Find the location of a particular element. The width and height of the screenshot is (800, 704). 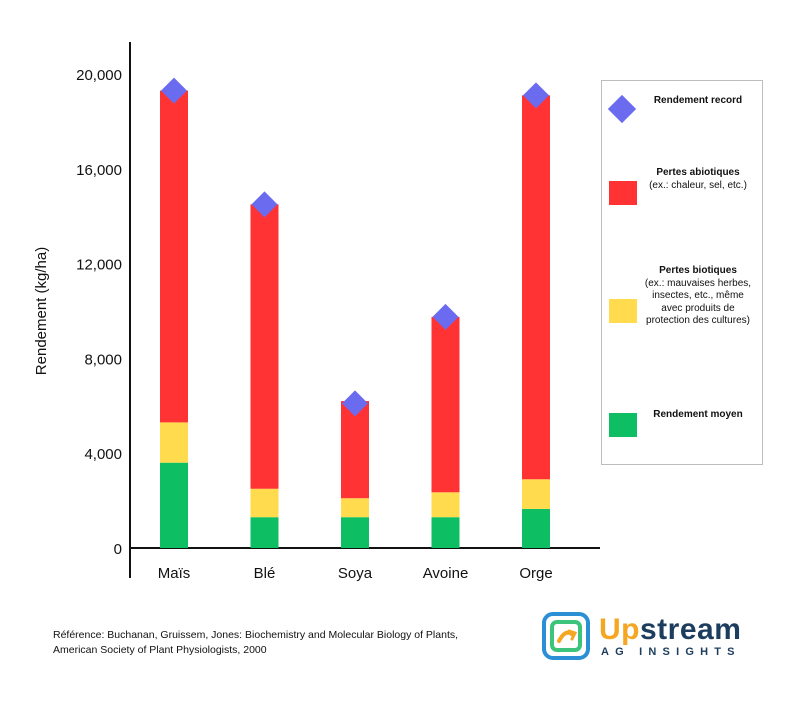

legend-diamond-record is located at coordinates (622, 109).